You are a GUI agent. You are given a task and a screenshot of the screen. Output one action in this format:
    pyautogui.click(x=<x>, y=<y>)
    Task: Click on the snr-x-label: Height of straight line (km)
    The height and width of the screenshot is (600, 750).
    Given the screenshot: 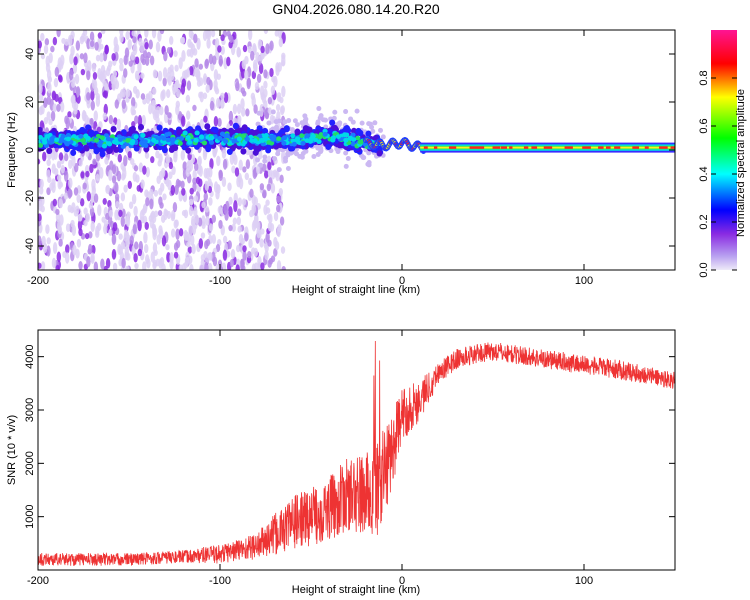 What is the action you would take?
    pyautogui.click(x=356, y=590)
    